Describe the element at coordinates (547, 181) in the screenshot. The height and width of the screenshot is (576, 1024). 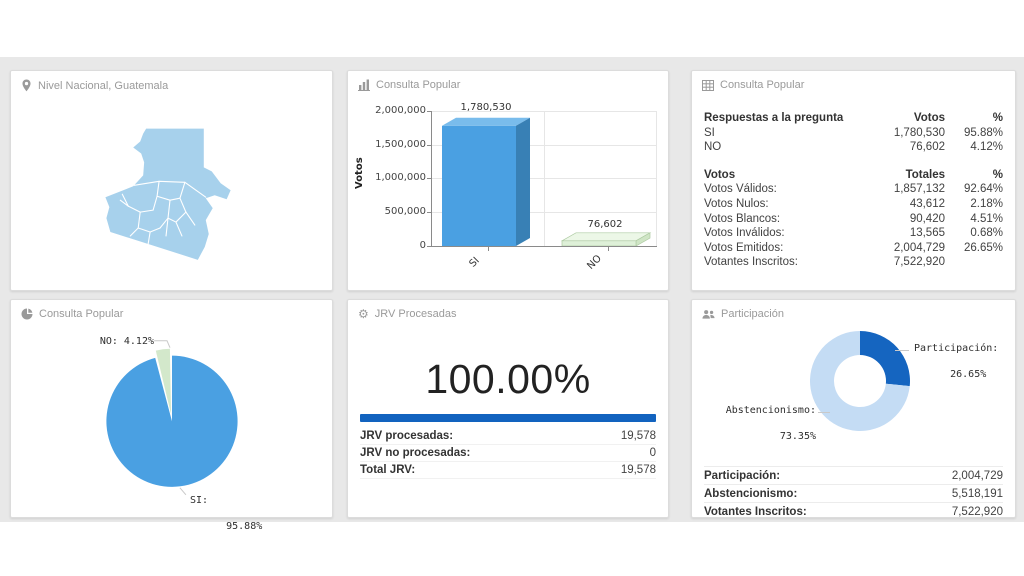
I see `bars` at that location.